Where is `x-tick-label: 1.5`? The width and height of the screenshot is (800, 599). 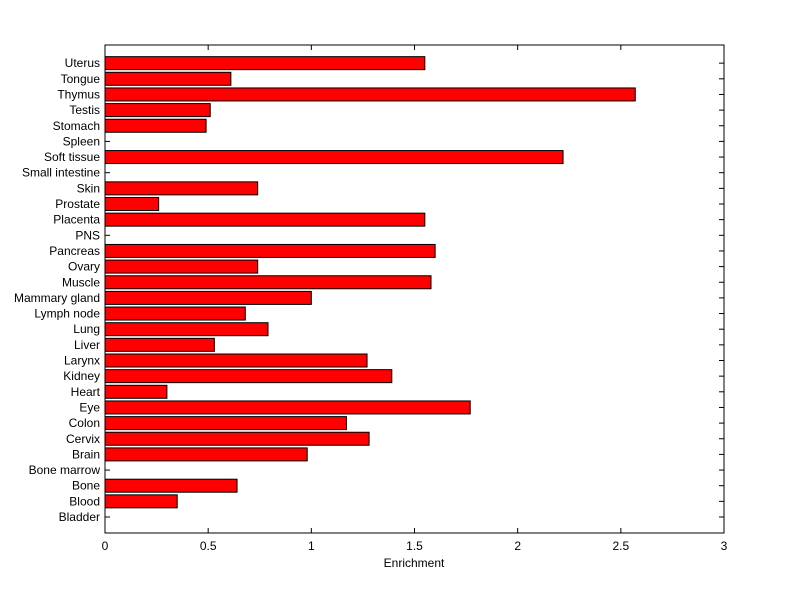 x-tick-label: 1.5 is located at coordinates (414, 546).